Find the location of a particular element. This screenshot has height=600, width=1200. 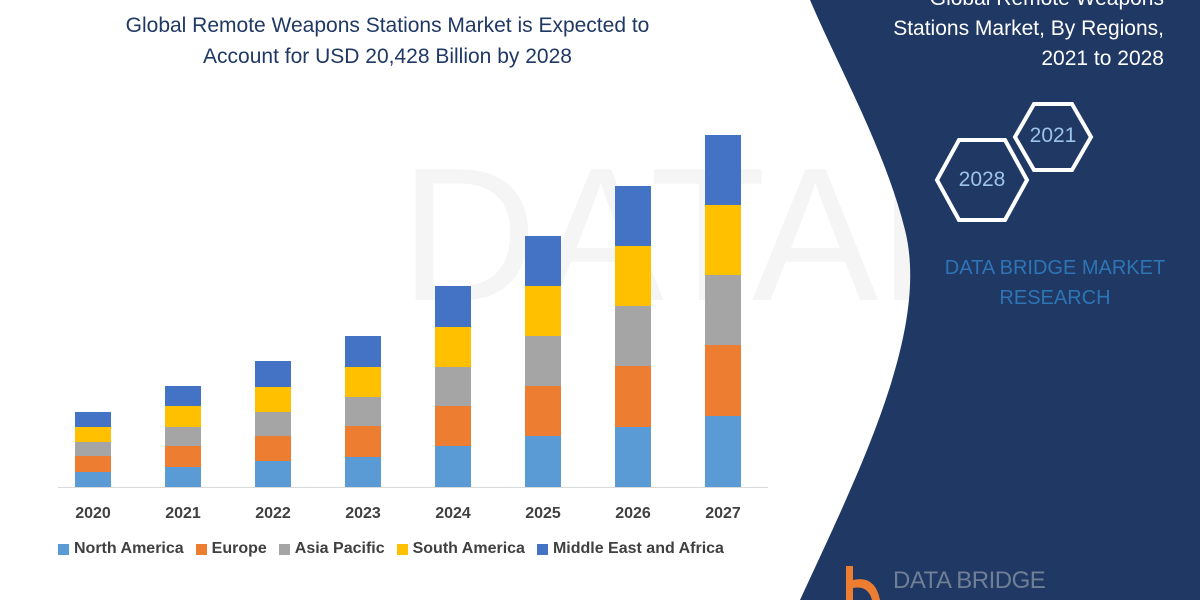

bar-segment-2027-middle-east-and-africa is located at coordinates (723, 170).